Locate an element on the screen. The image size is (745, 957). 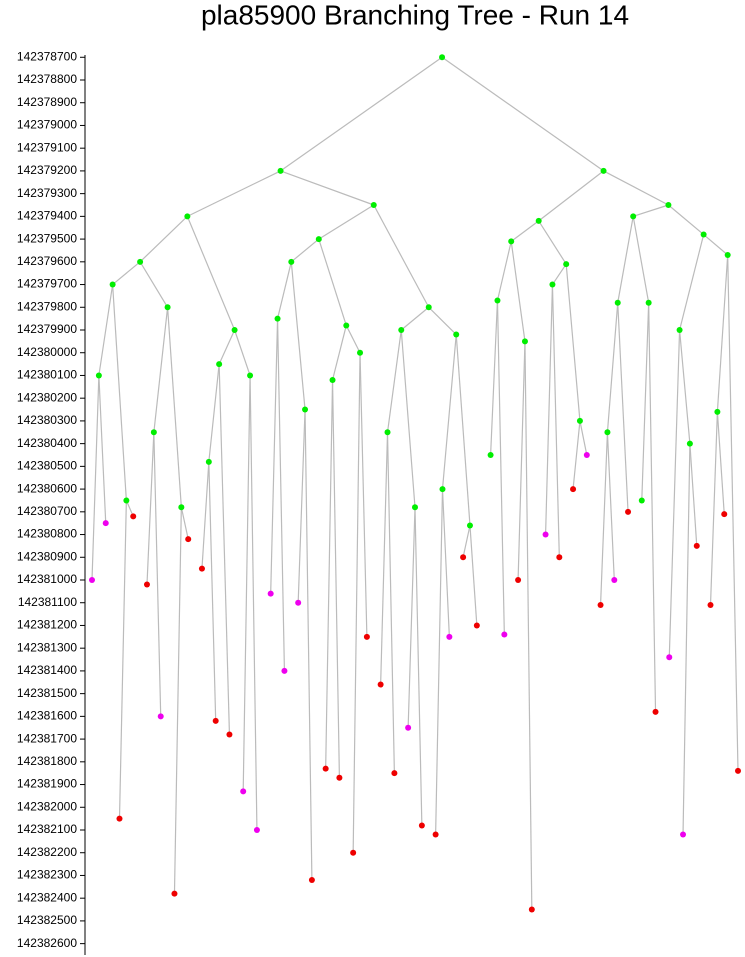
chart-title: pla85900 Branching Tree - Run 14 is located at coordinates (415, 15).